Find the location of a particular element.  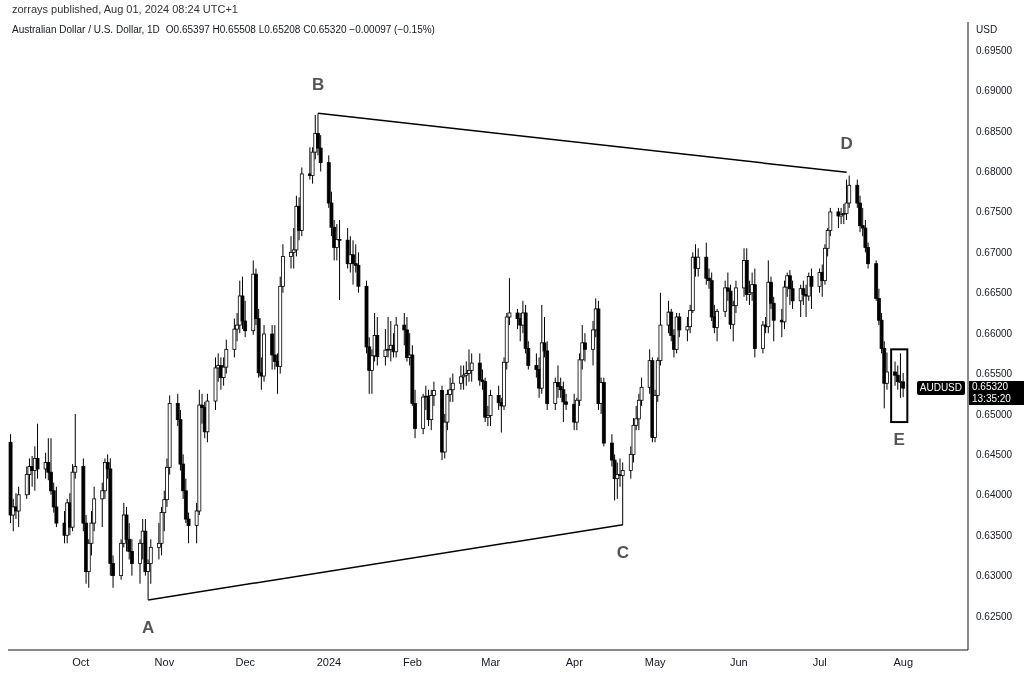

x-tick-label: Apr is located at coordinates (574, 661).